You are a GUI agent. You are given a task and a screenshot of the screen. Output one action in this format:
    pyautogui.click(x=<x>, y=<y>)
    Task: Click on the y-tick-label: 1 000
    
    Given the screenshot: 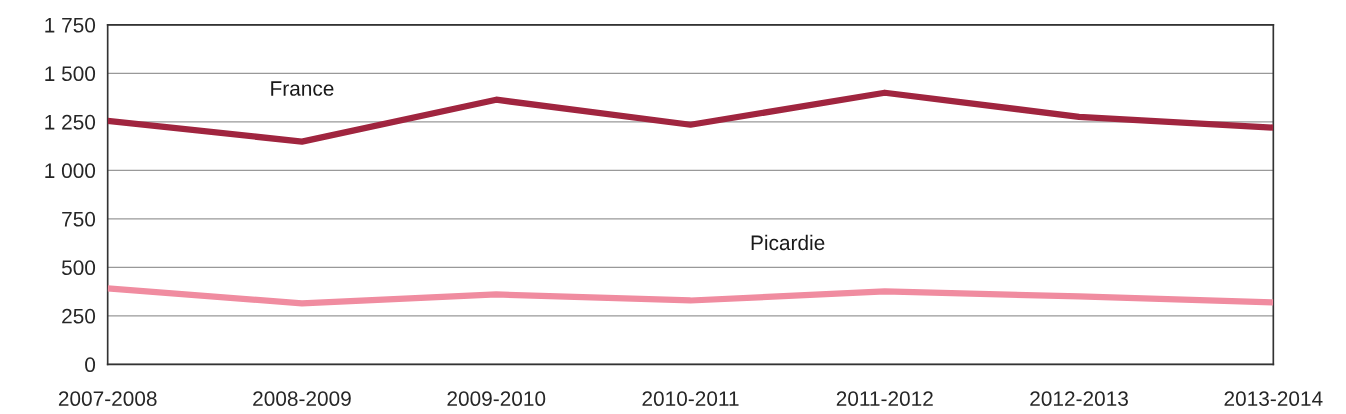 What is the action you would take?
    pyautogui.click(x=70, y=171)
    